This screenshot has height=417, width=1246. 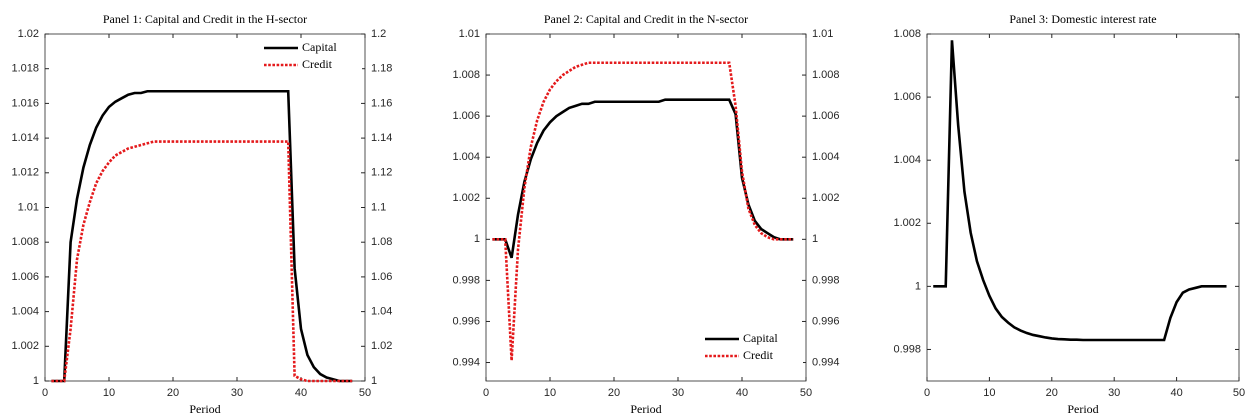 I want to click on y2-tick-label: 1.08, so click(x=381, y=242).